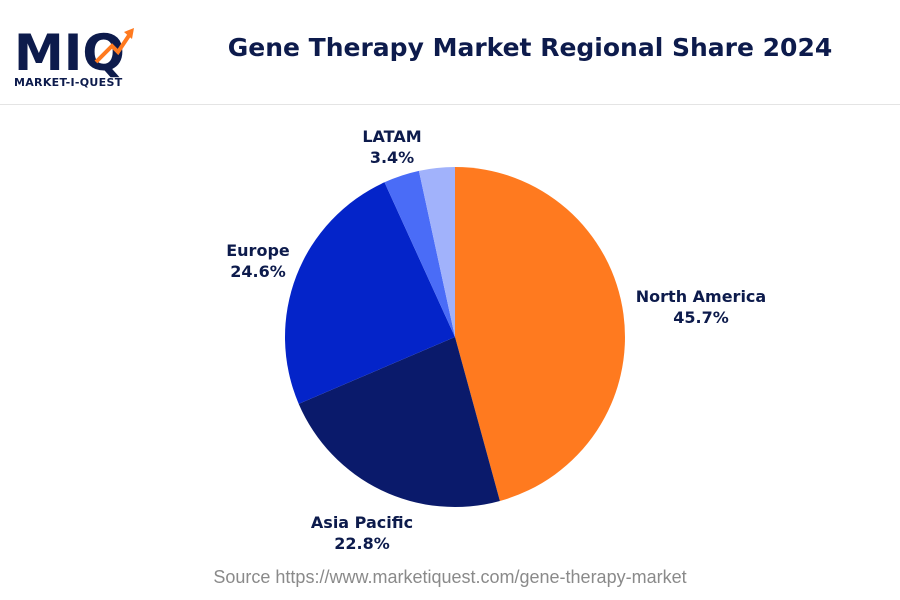 This screenshot has width=900, height=600. I want to click on logo-text: MARKET-I-QUEST, so click(68, 82).